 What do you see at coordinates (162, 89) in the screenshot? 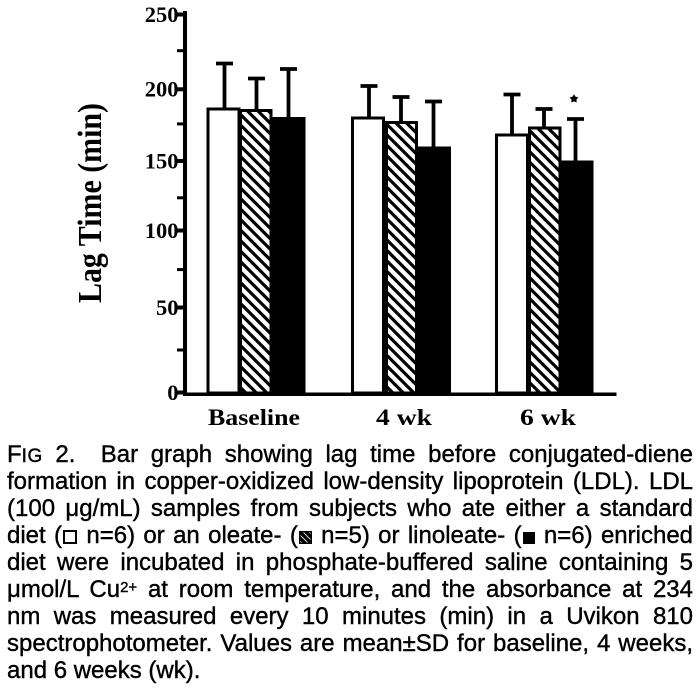
I see `svg-text: 200` at bounding box center [162, 89].